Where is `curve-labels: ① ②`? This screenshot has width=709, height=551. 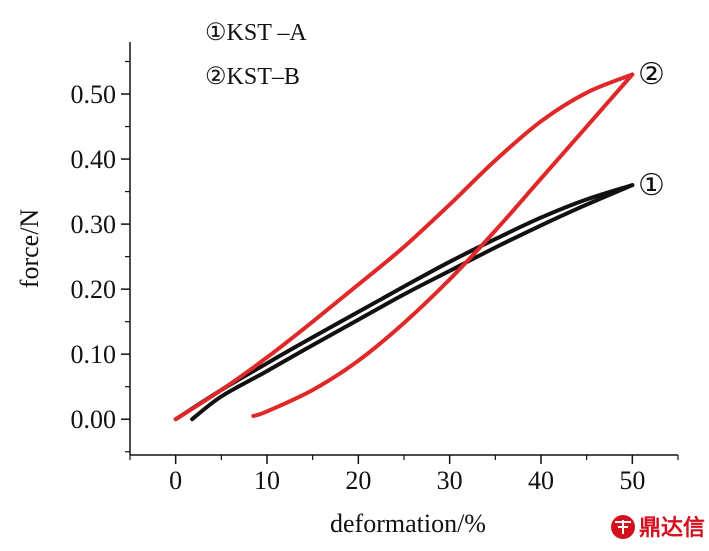
curve-labels: ① ② is located at coordinates (651, 130).